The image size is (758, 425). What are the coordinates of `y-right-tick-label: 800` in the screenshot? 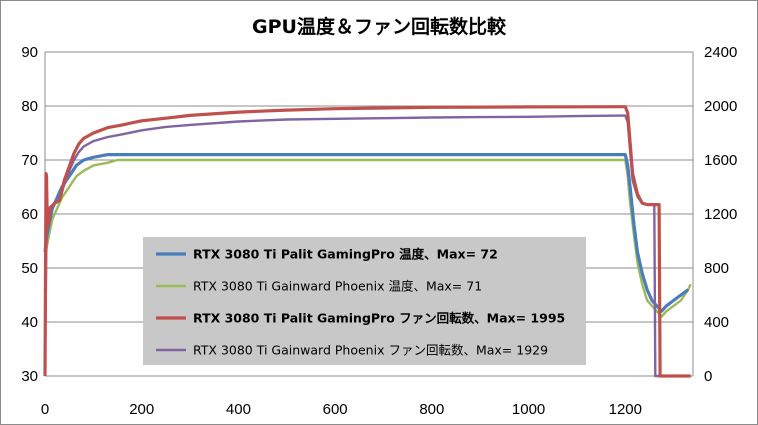 It's located at (716, 268).